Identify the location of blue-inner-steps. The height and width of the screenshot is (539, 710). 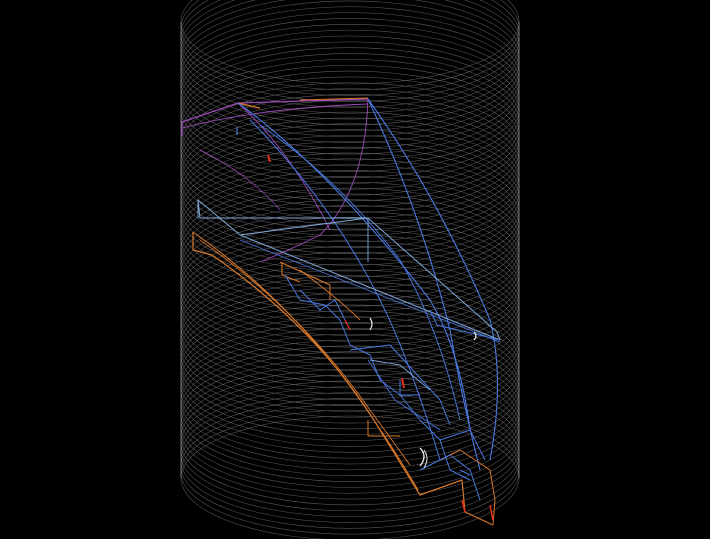
(377, 377).